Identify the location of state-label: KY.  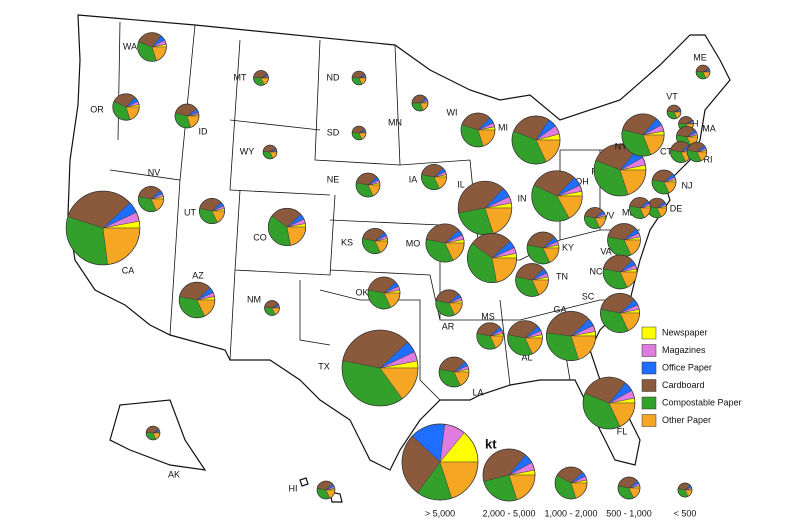
(568, 247).